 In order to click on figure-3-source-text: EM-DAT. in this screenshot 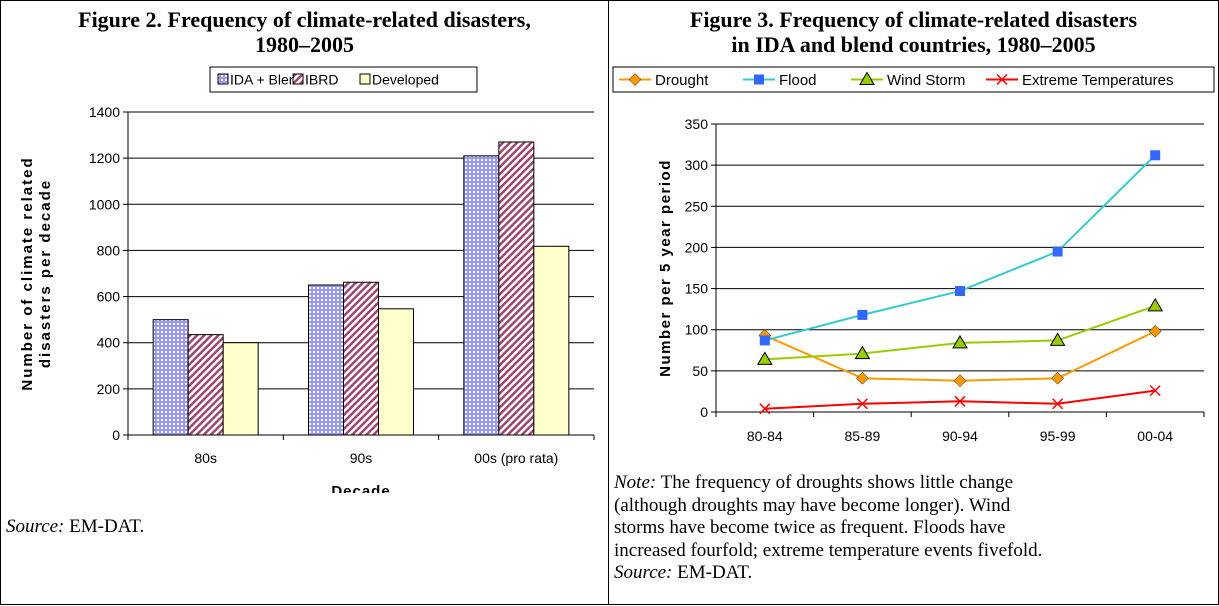, I will do `click(712, 572)`.